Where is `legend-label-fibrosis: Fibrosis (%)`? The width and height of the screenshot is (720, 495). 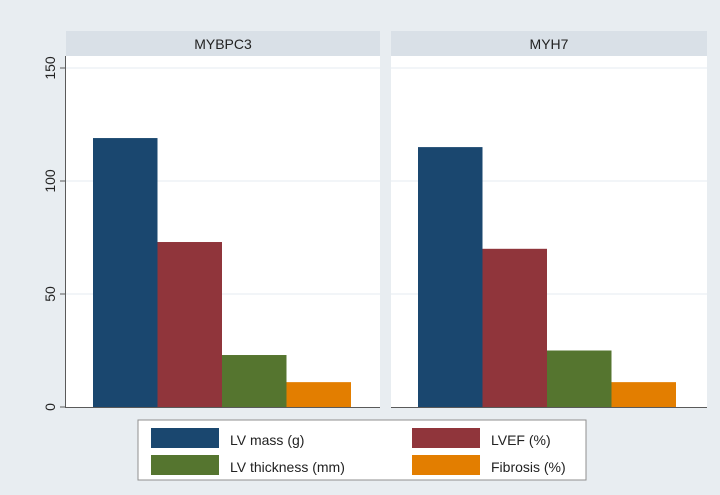 legend-label-fibrosis: Fibrosis (%) is located at coordinates (528, 467).